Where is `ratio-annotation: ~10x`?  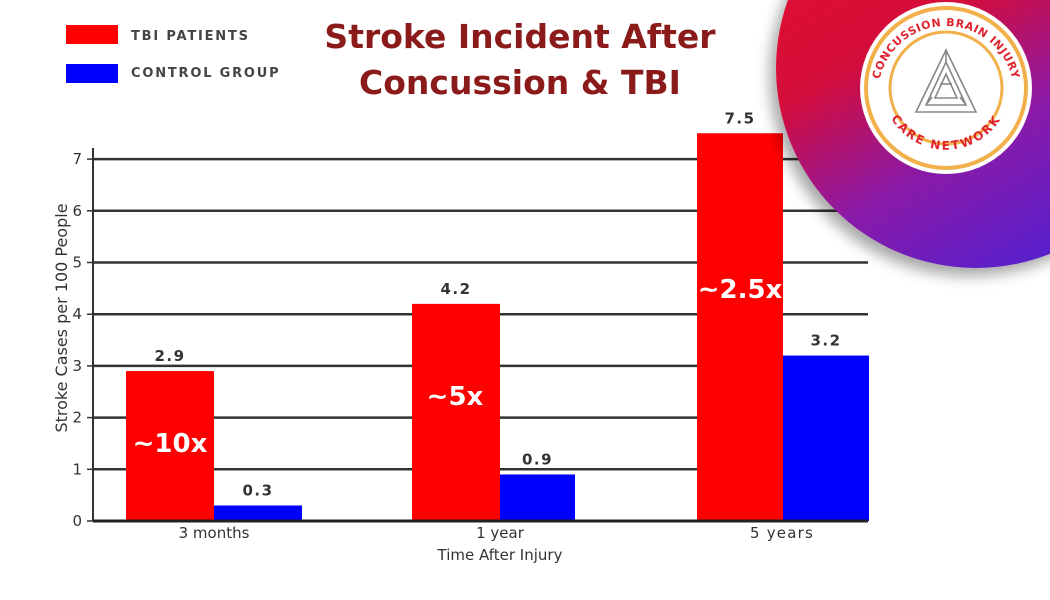 ratio-annotation: ~10x is located at coordinates (170, 444).